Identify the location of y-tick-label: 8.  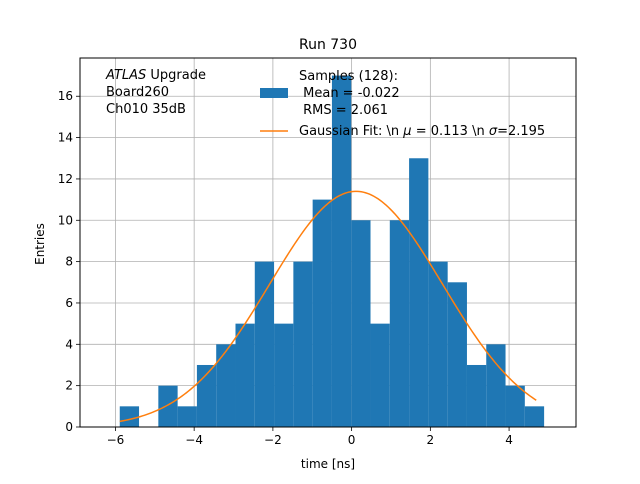
(69, 262).